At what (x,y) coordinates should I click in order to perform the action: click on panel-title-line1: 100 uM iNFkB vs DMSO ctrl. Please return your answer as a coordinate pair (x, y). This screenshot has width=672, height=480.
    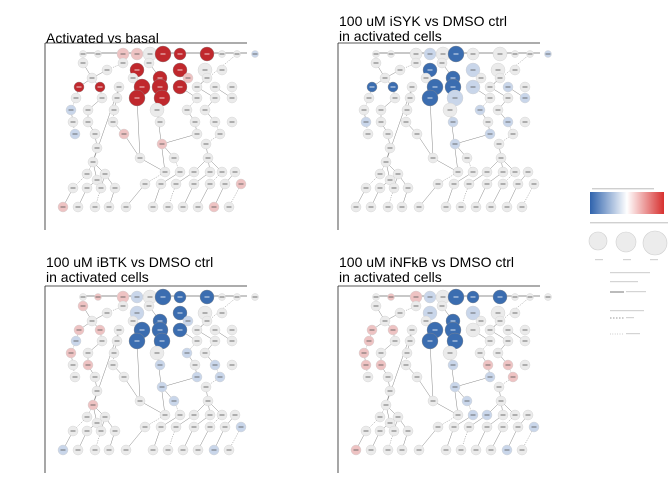
    Looking at the image, I should click on (427, 262).